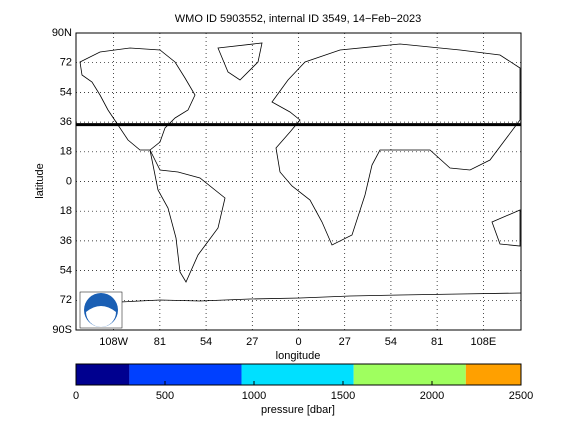 The image size is (576, 437). I want to click on south-america, so click(187, 216).